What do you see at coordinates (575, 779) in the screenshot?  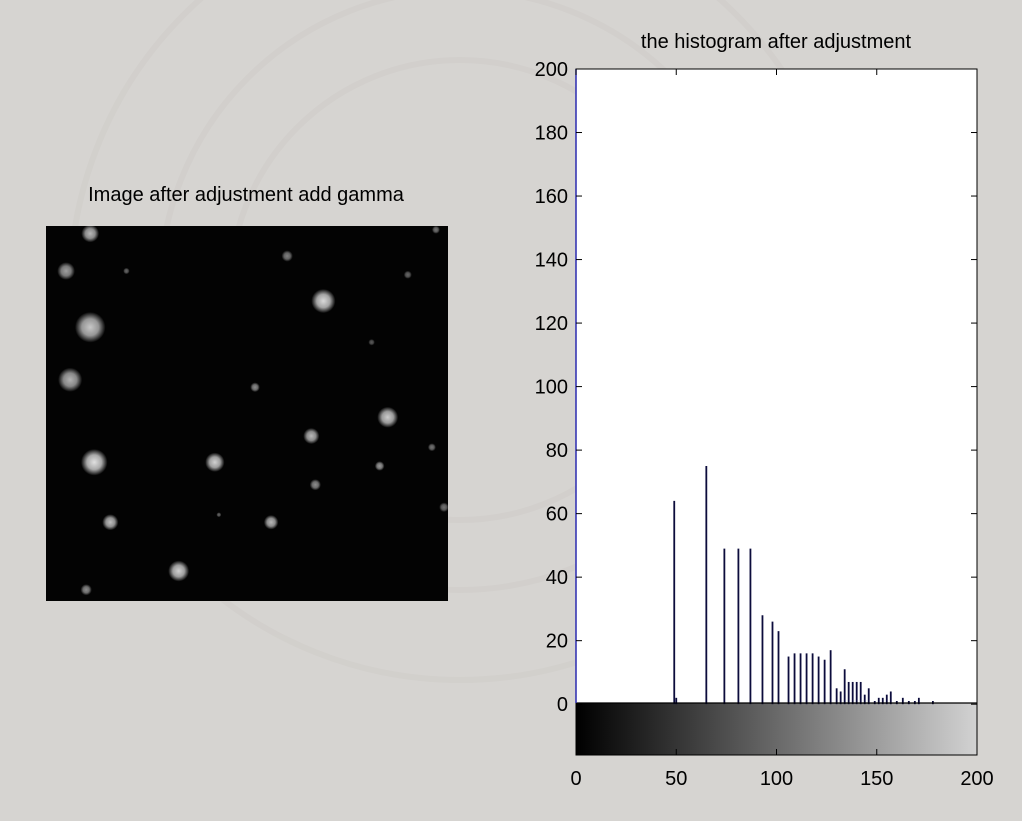 I see `x-tick-label: 0` at bounding box center [575, 779].